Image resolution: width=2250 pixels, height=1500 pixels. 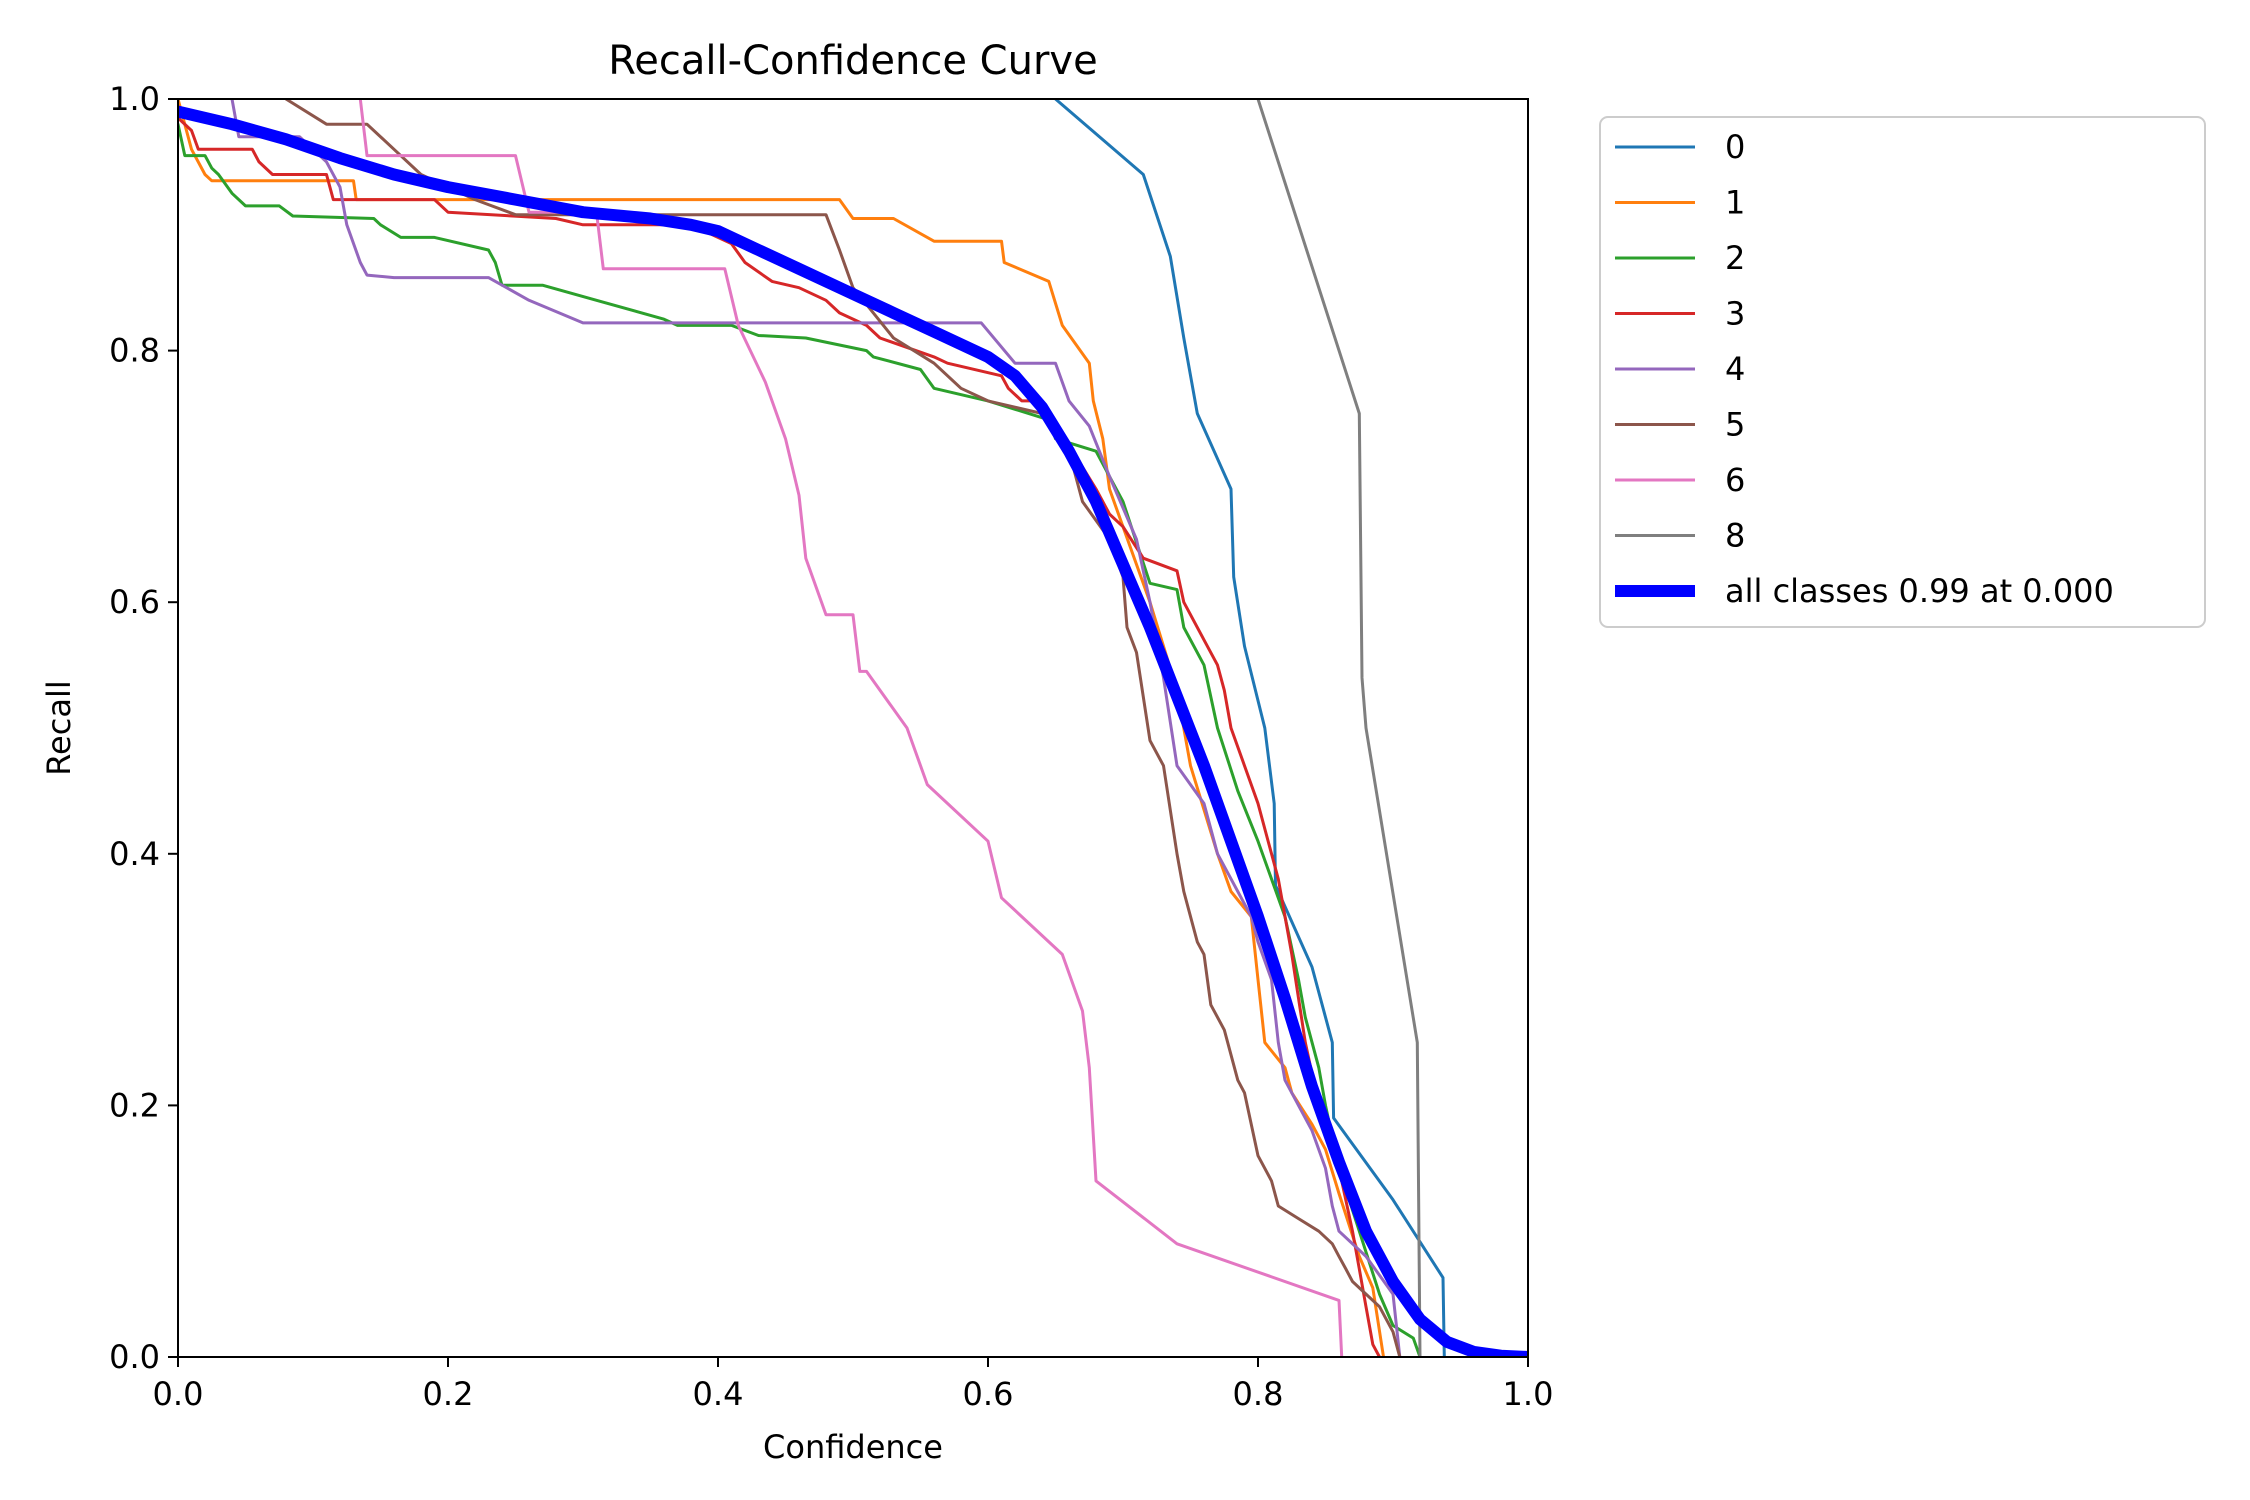 I want to click on x-tick-label: 0.0, so click(x=178, y=1394).